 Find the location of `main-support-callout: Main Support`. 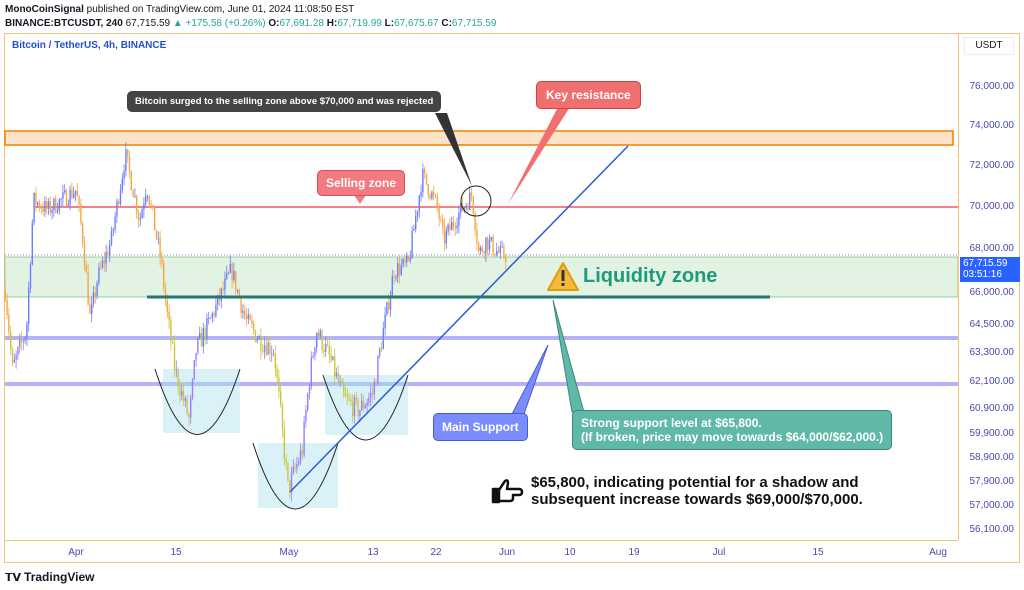

main-support-callout: Main Support is located at coordinates (480, 427).